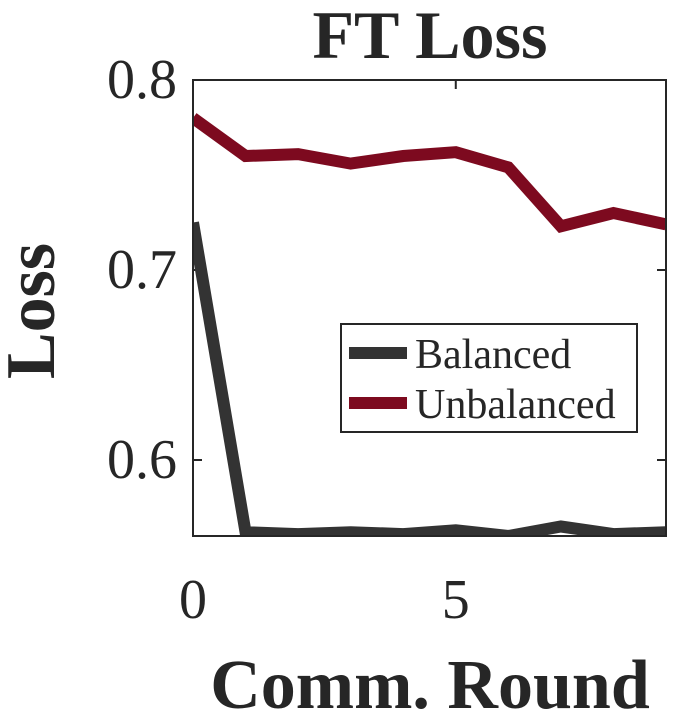 This screenshot has height=711, width=682. I want to click on y-axis-label: Loss, so click(35, 311).